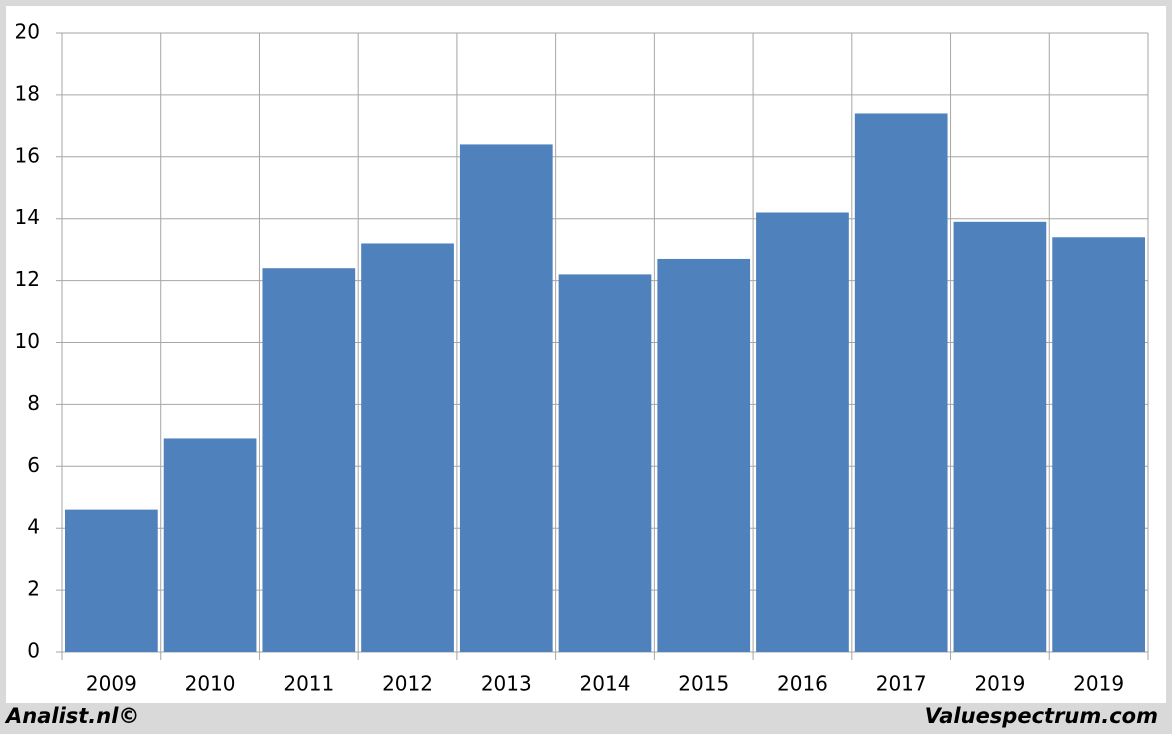  Describe the element at coordinates (71, 716) in the screenshot. I see `source-left: Analist.nl©` at that location.